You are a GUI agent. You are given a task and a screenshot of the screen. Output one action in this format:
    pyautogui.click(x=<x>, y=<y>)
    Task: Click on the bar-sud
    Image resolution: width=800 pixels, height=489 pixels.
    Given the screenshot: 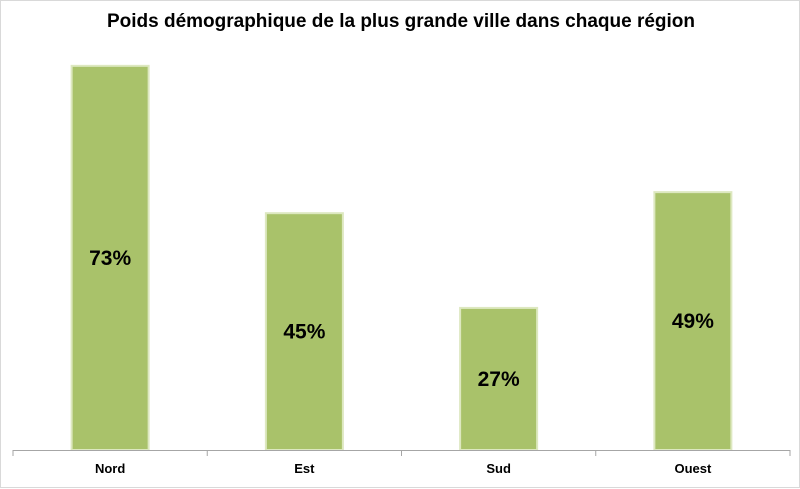 What is the action you would take?
    pyautogui.click(x=499, y=378)
    